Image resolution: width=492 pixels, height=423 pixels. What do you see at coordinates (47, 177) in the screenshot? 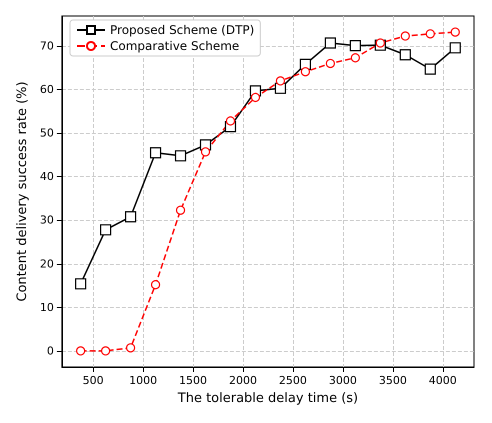
I see `y-tick-label: 40` at bounding box center [47, 177].